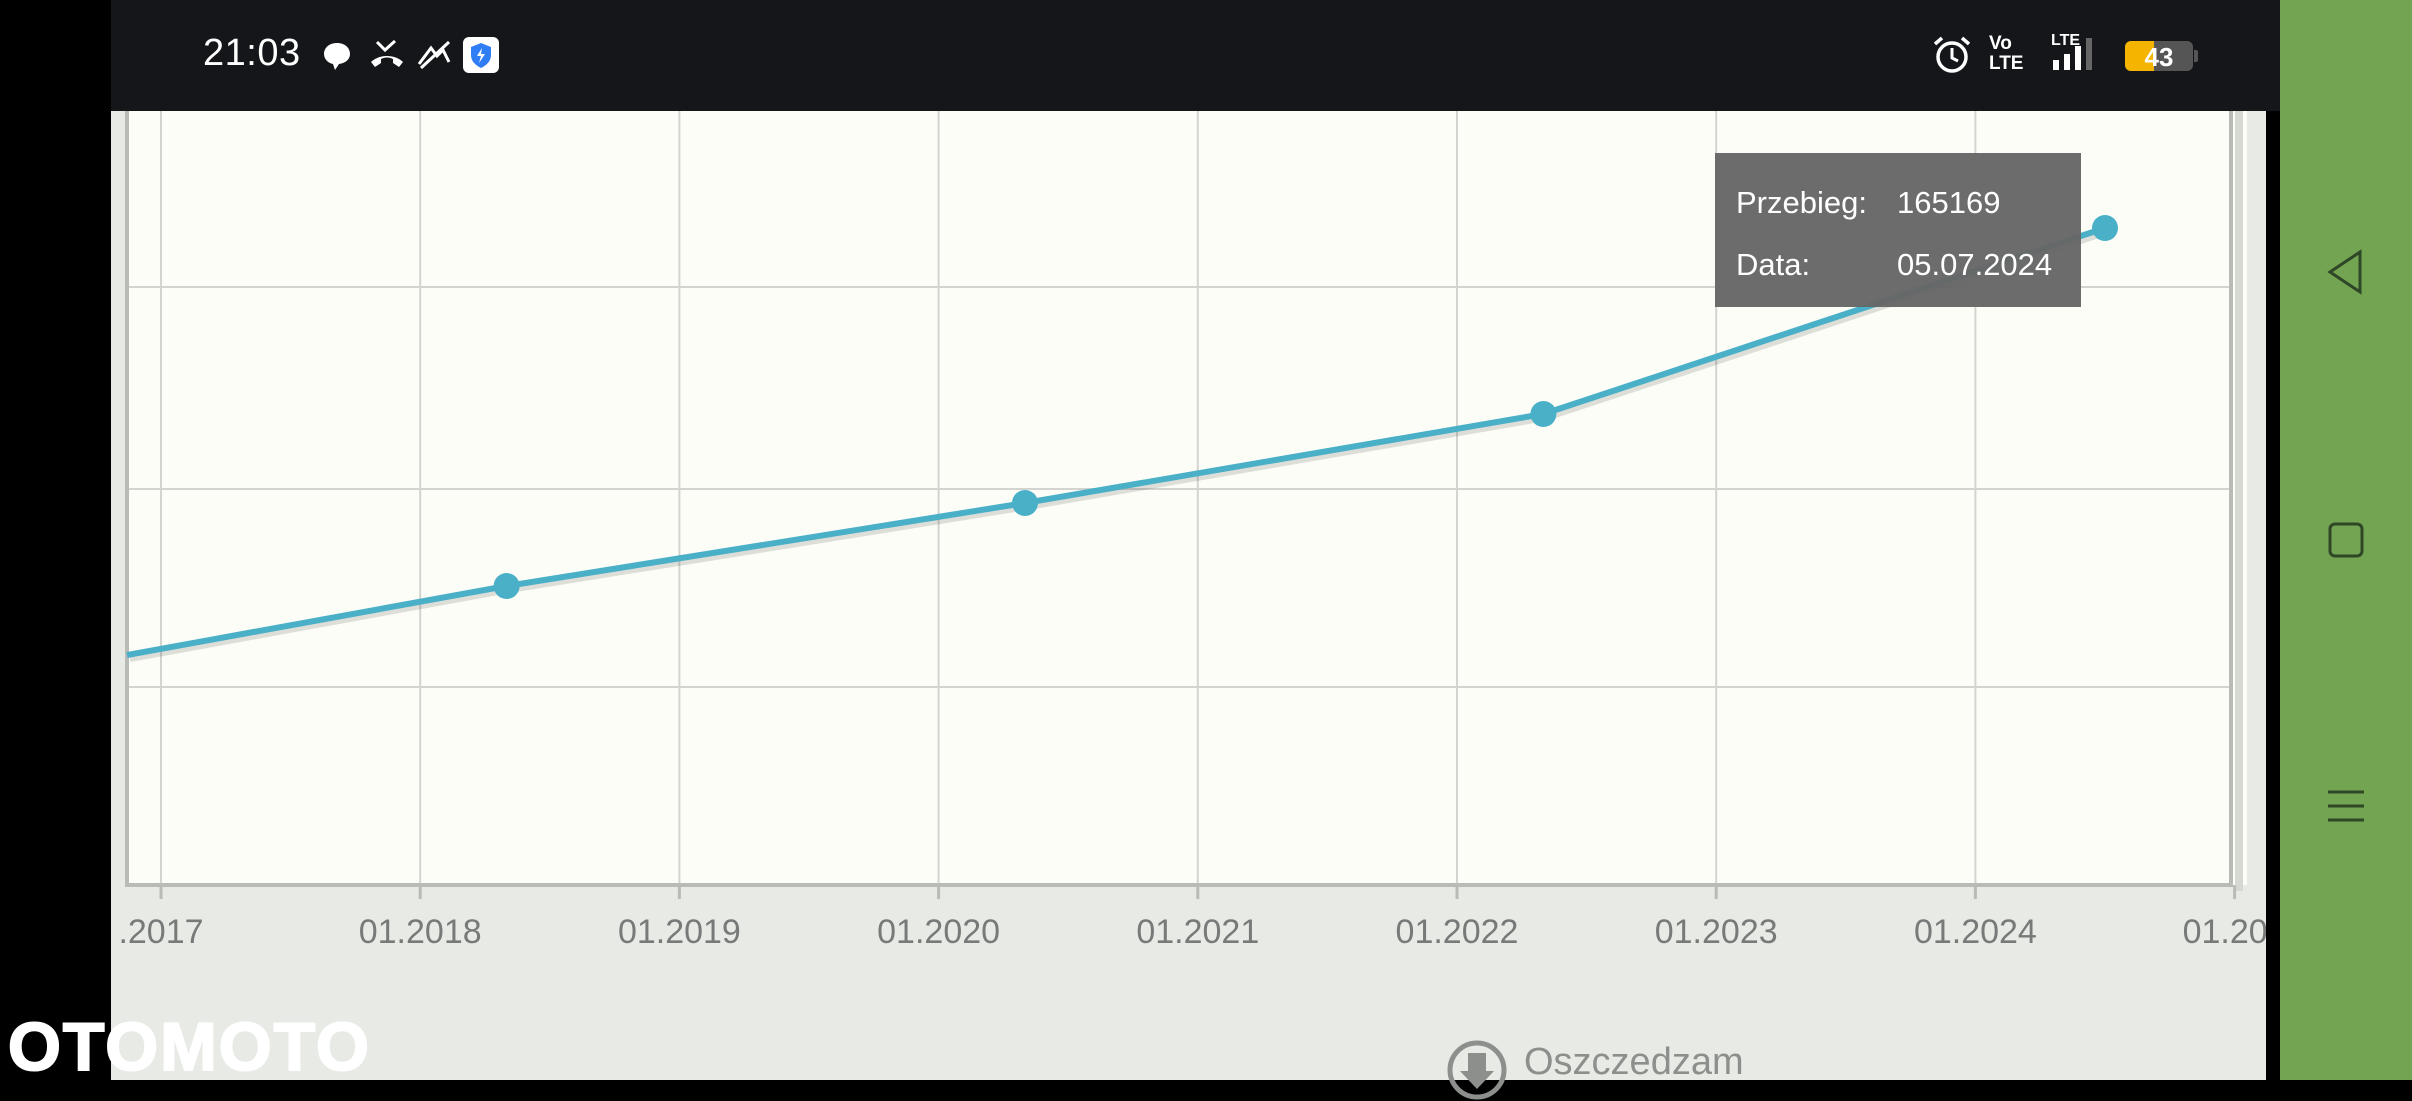 The width and height of the screenshot is (2412, 1101). I want to click on x-tick-label: 01.2023, so click(1716, 932).